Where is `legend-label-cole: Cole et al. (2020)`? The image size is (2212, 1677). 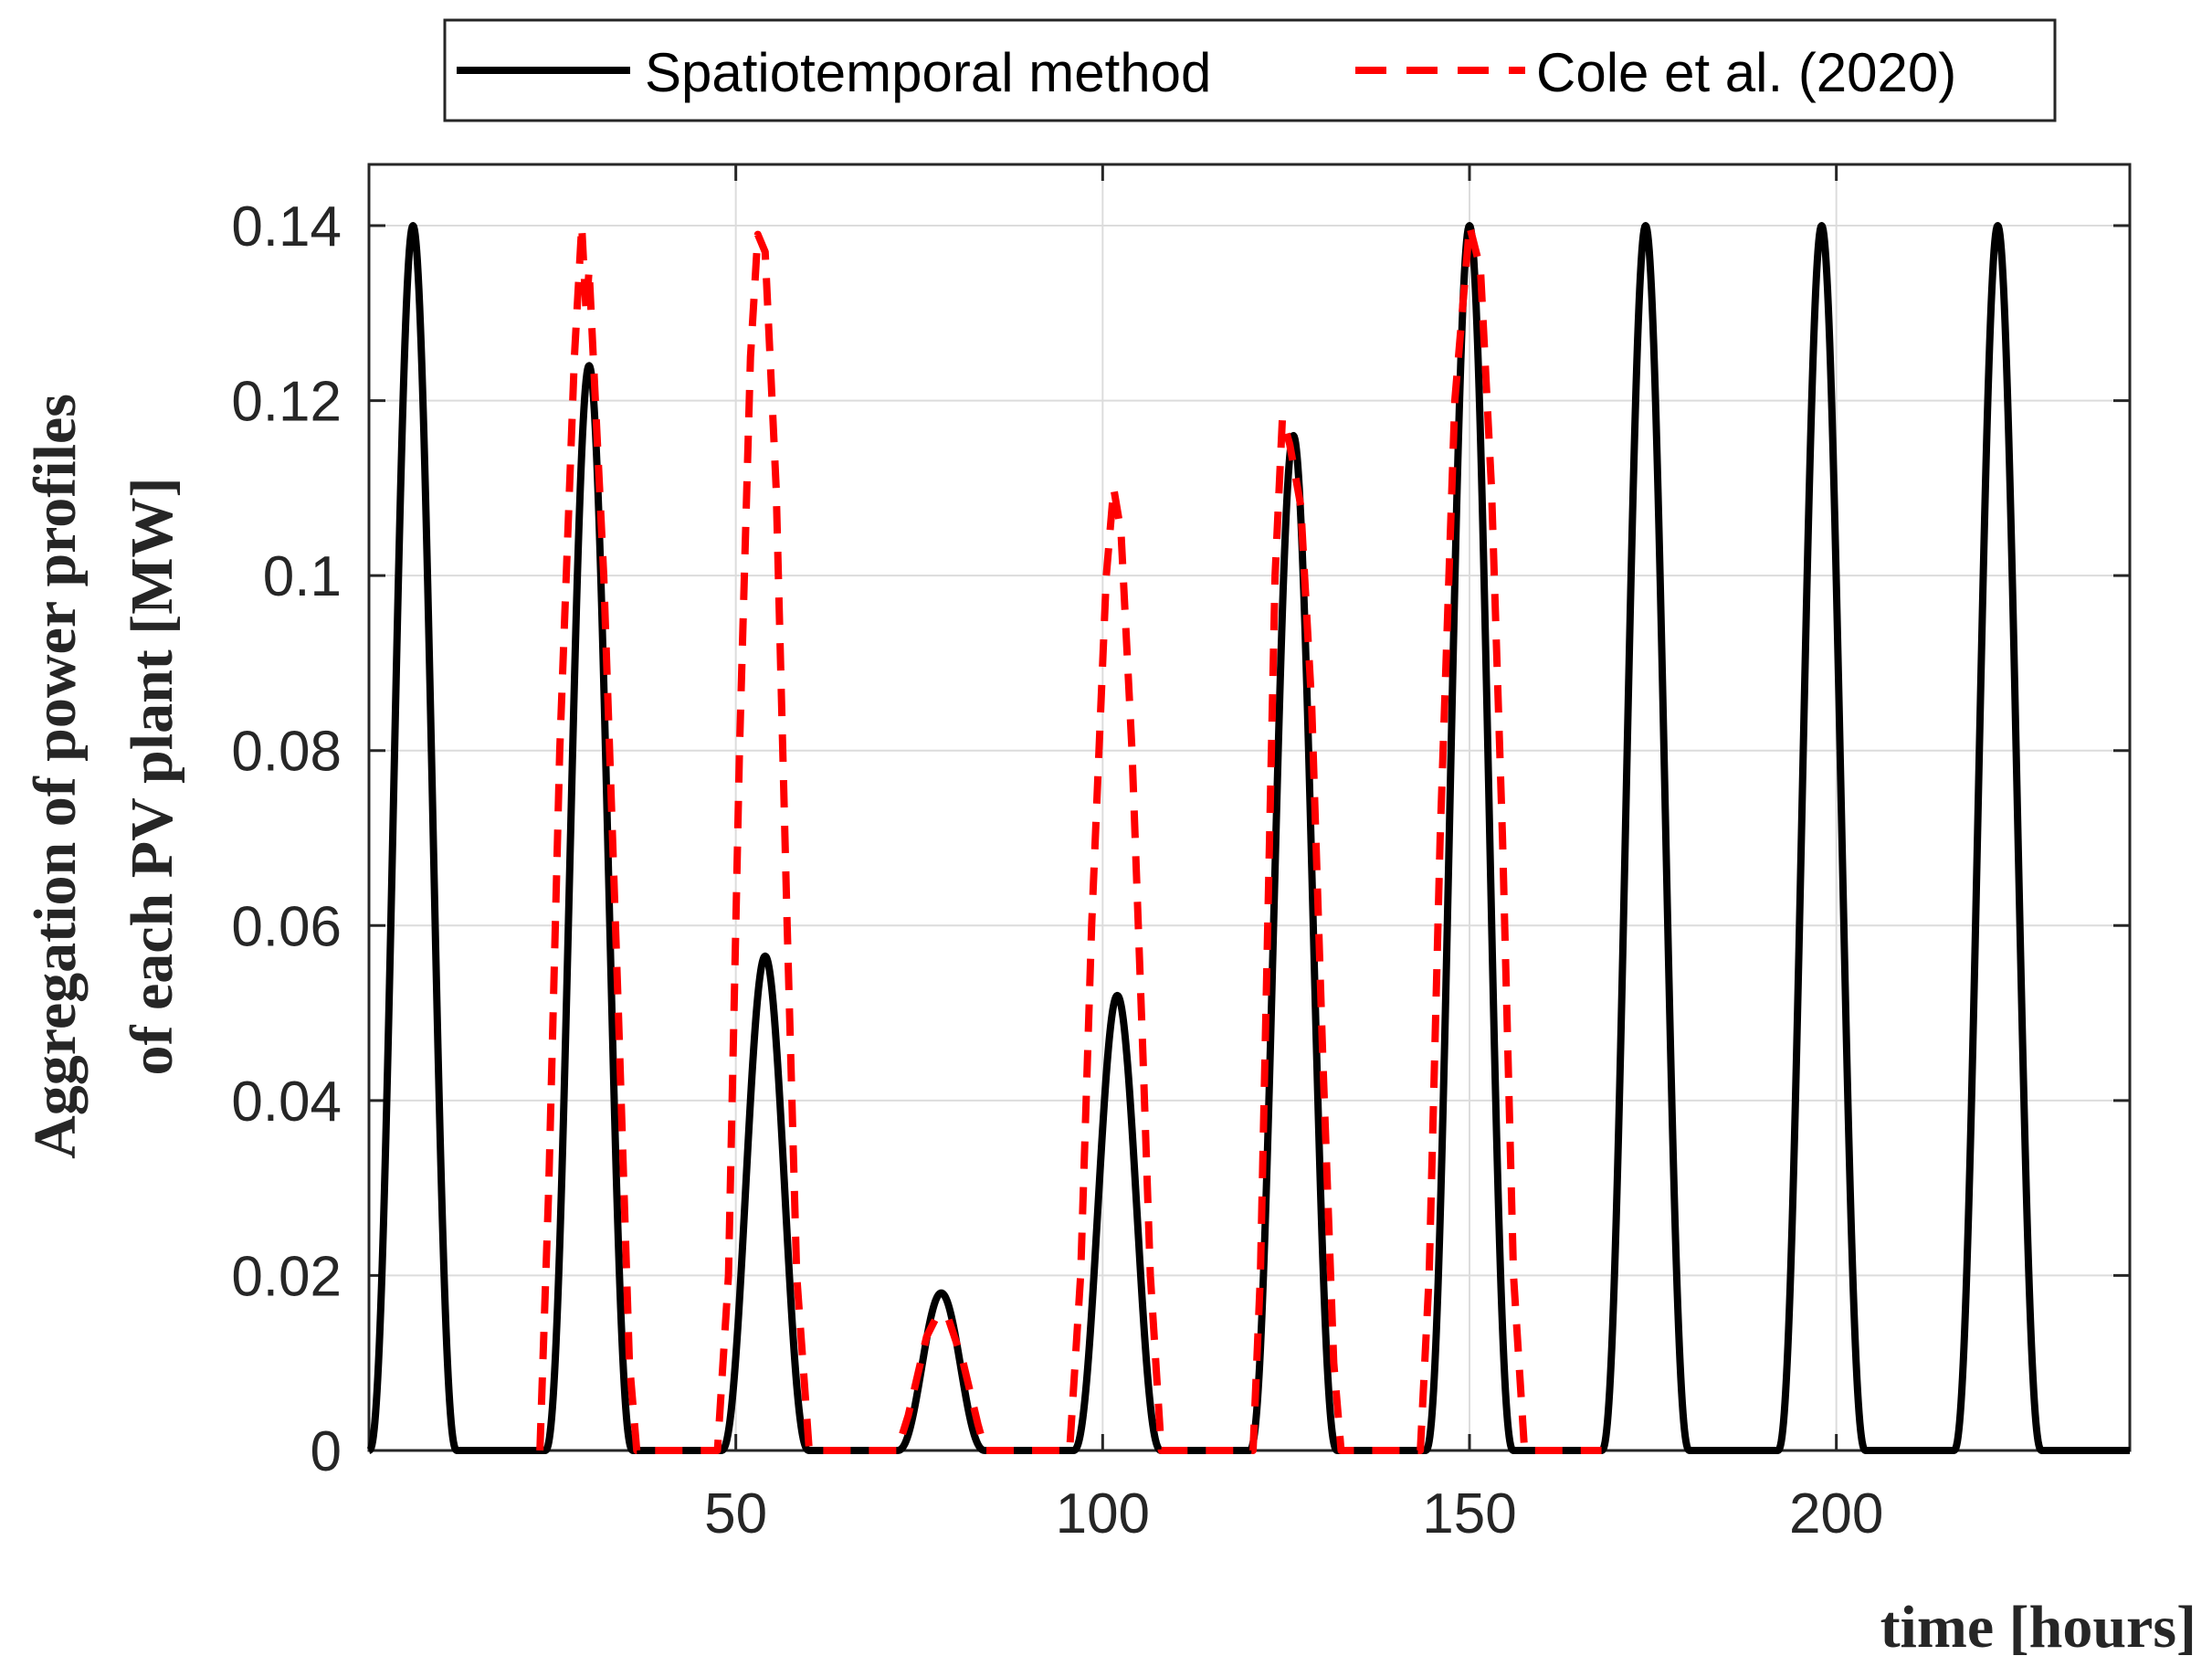
legend-label-cole: Cole et al. (2020) is located at coordinates (1746, 72).